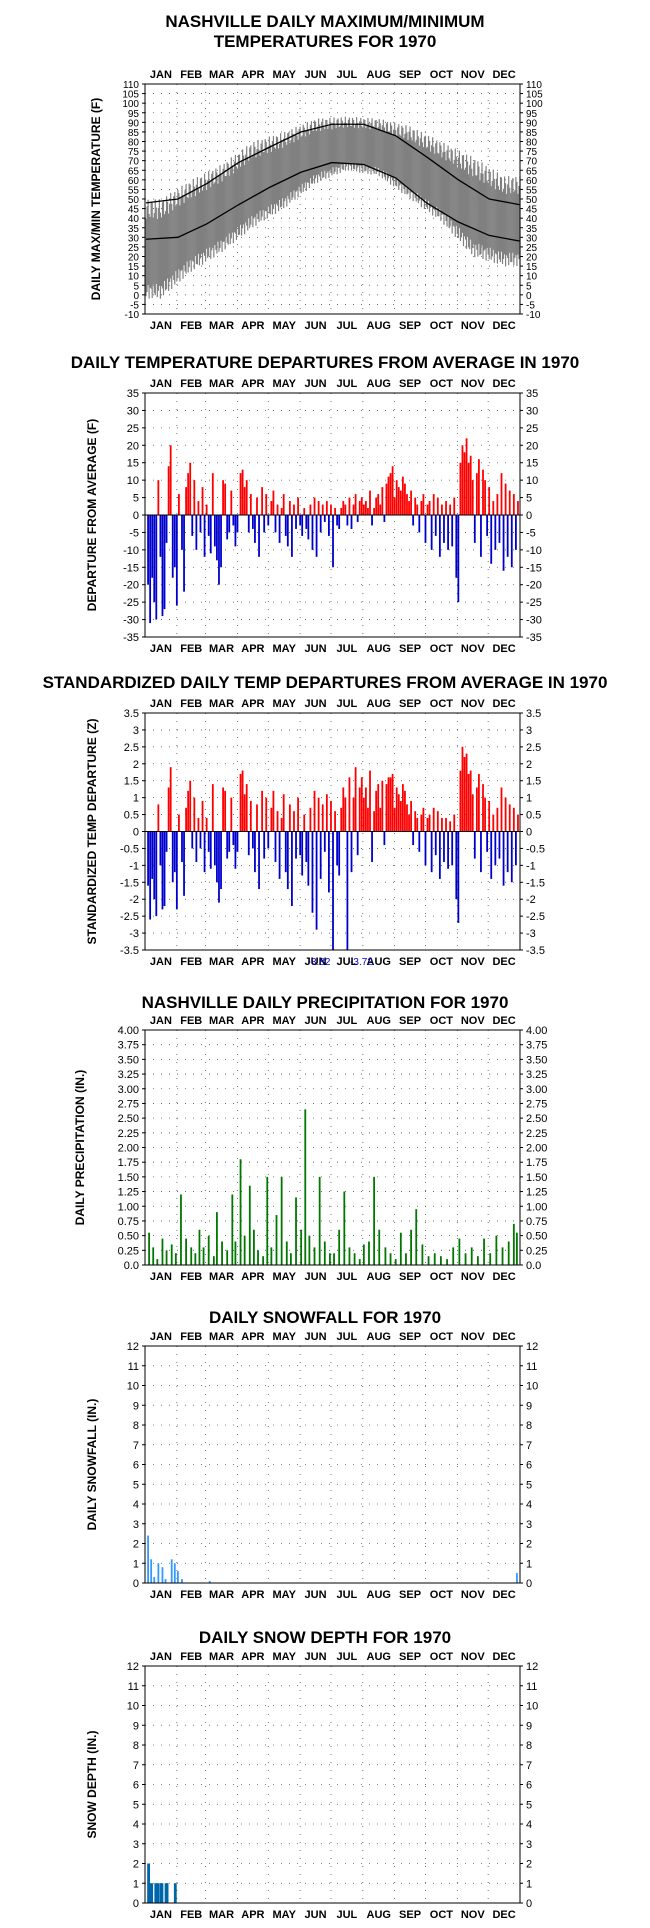 The height and width of the screenshot is (1928, 650). Describe the element at coordinates (131, 638) in the screenshot. I see `y-tick-label-left: -35` at that location.